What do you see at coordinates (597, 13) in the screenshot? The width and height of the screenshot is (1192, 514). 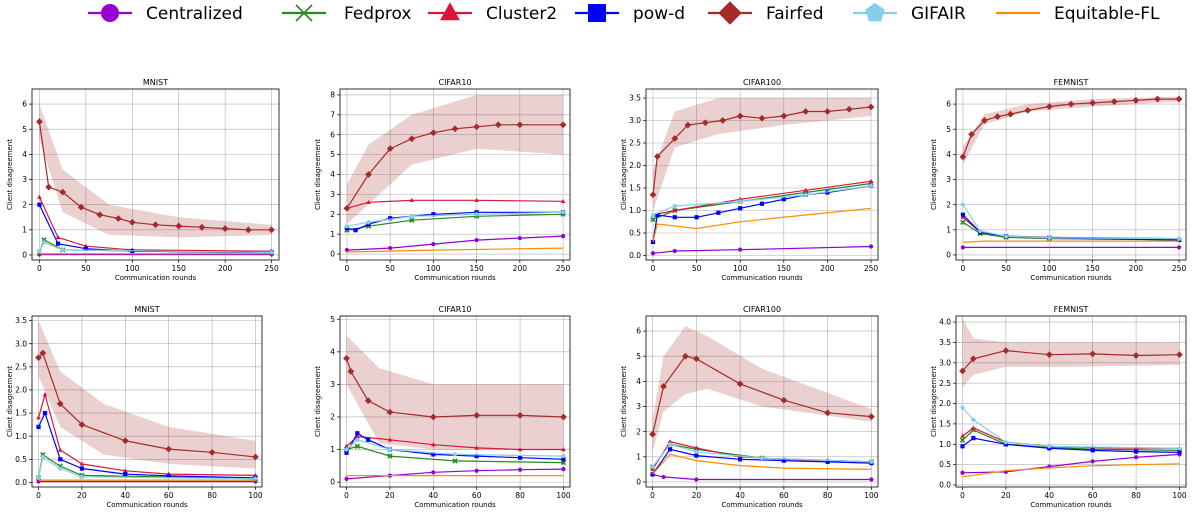 I see `legend-marker-icon` at bounding box center [597, 13].